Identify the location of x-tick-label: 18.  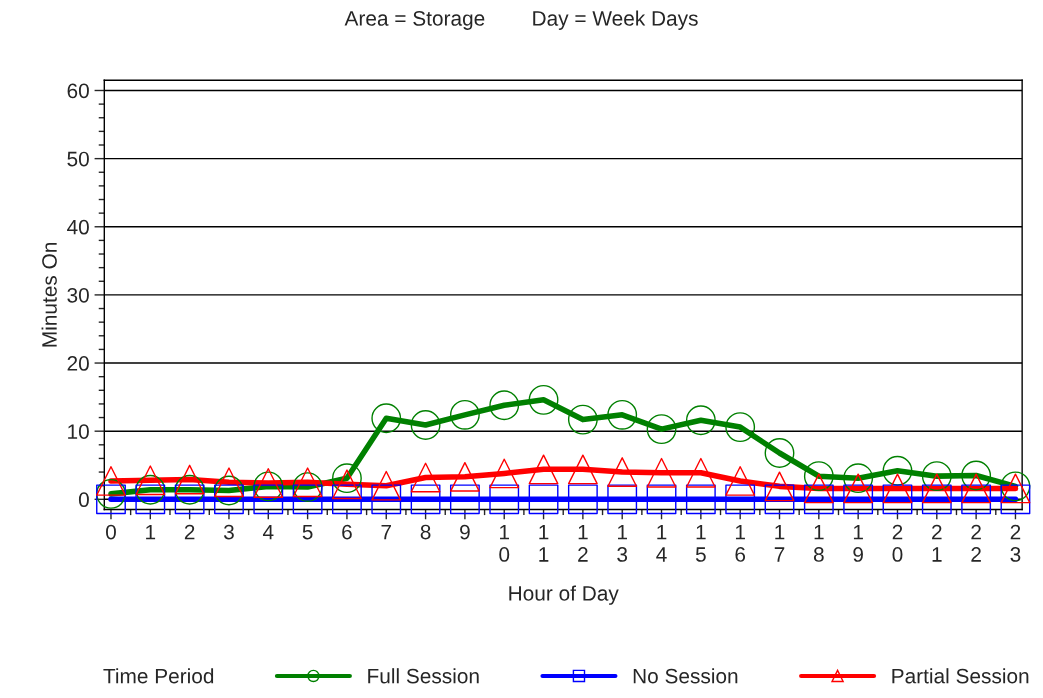
(818, 543).